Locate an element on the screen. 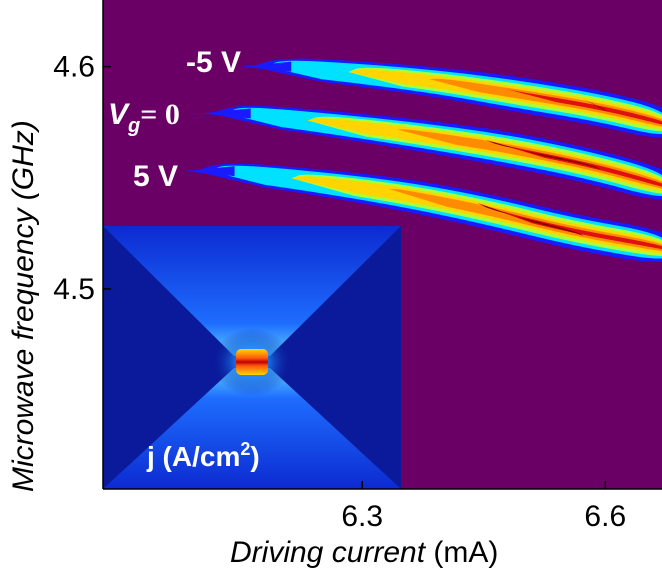  band-0-tip is located at coordinates (266, 66).